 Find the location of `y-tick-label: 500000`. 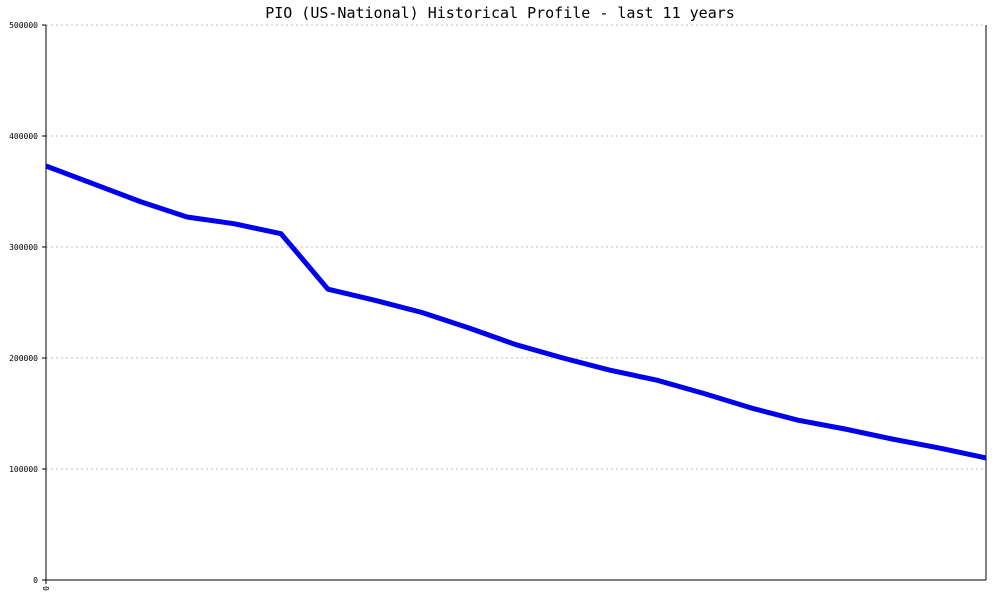

y-tick-label: 500000 is located at coordinates (23, 25).